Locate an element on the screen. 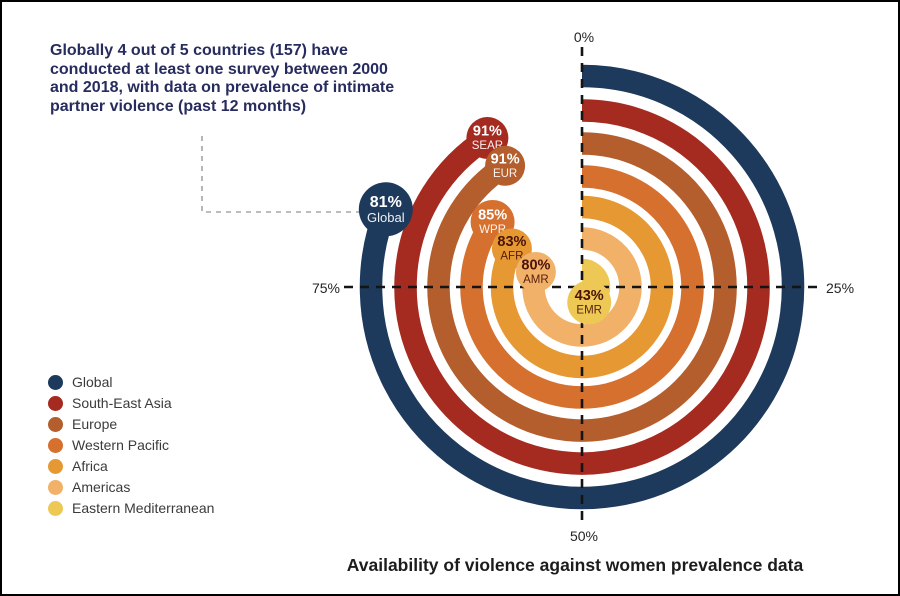  legend-label: South-East Asia is located at coordinates (122, 403).